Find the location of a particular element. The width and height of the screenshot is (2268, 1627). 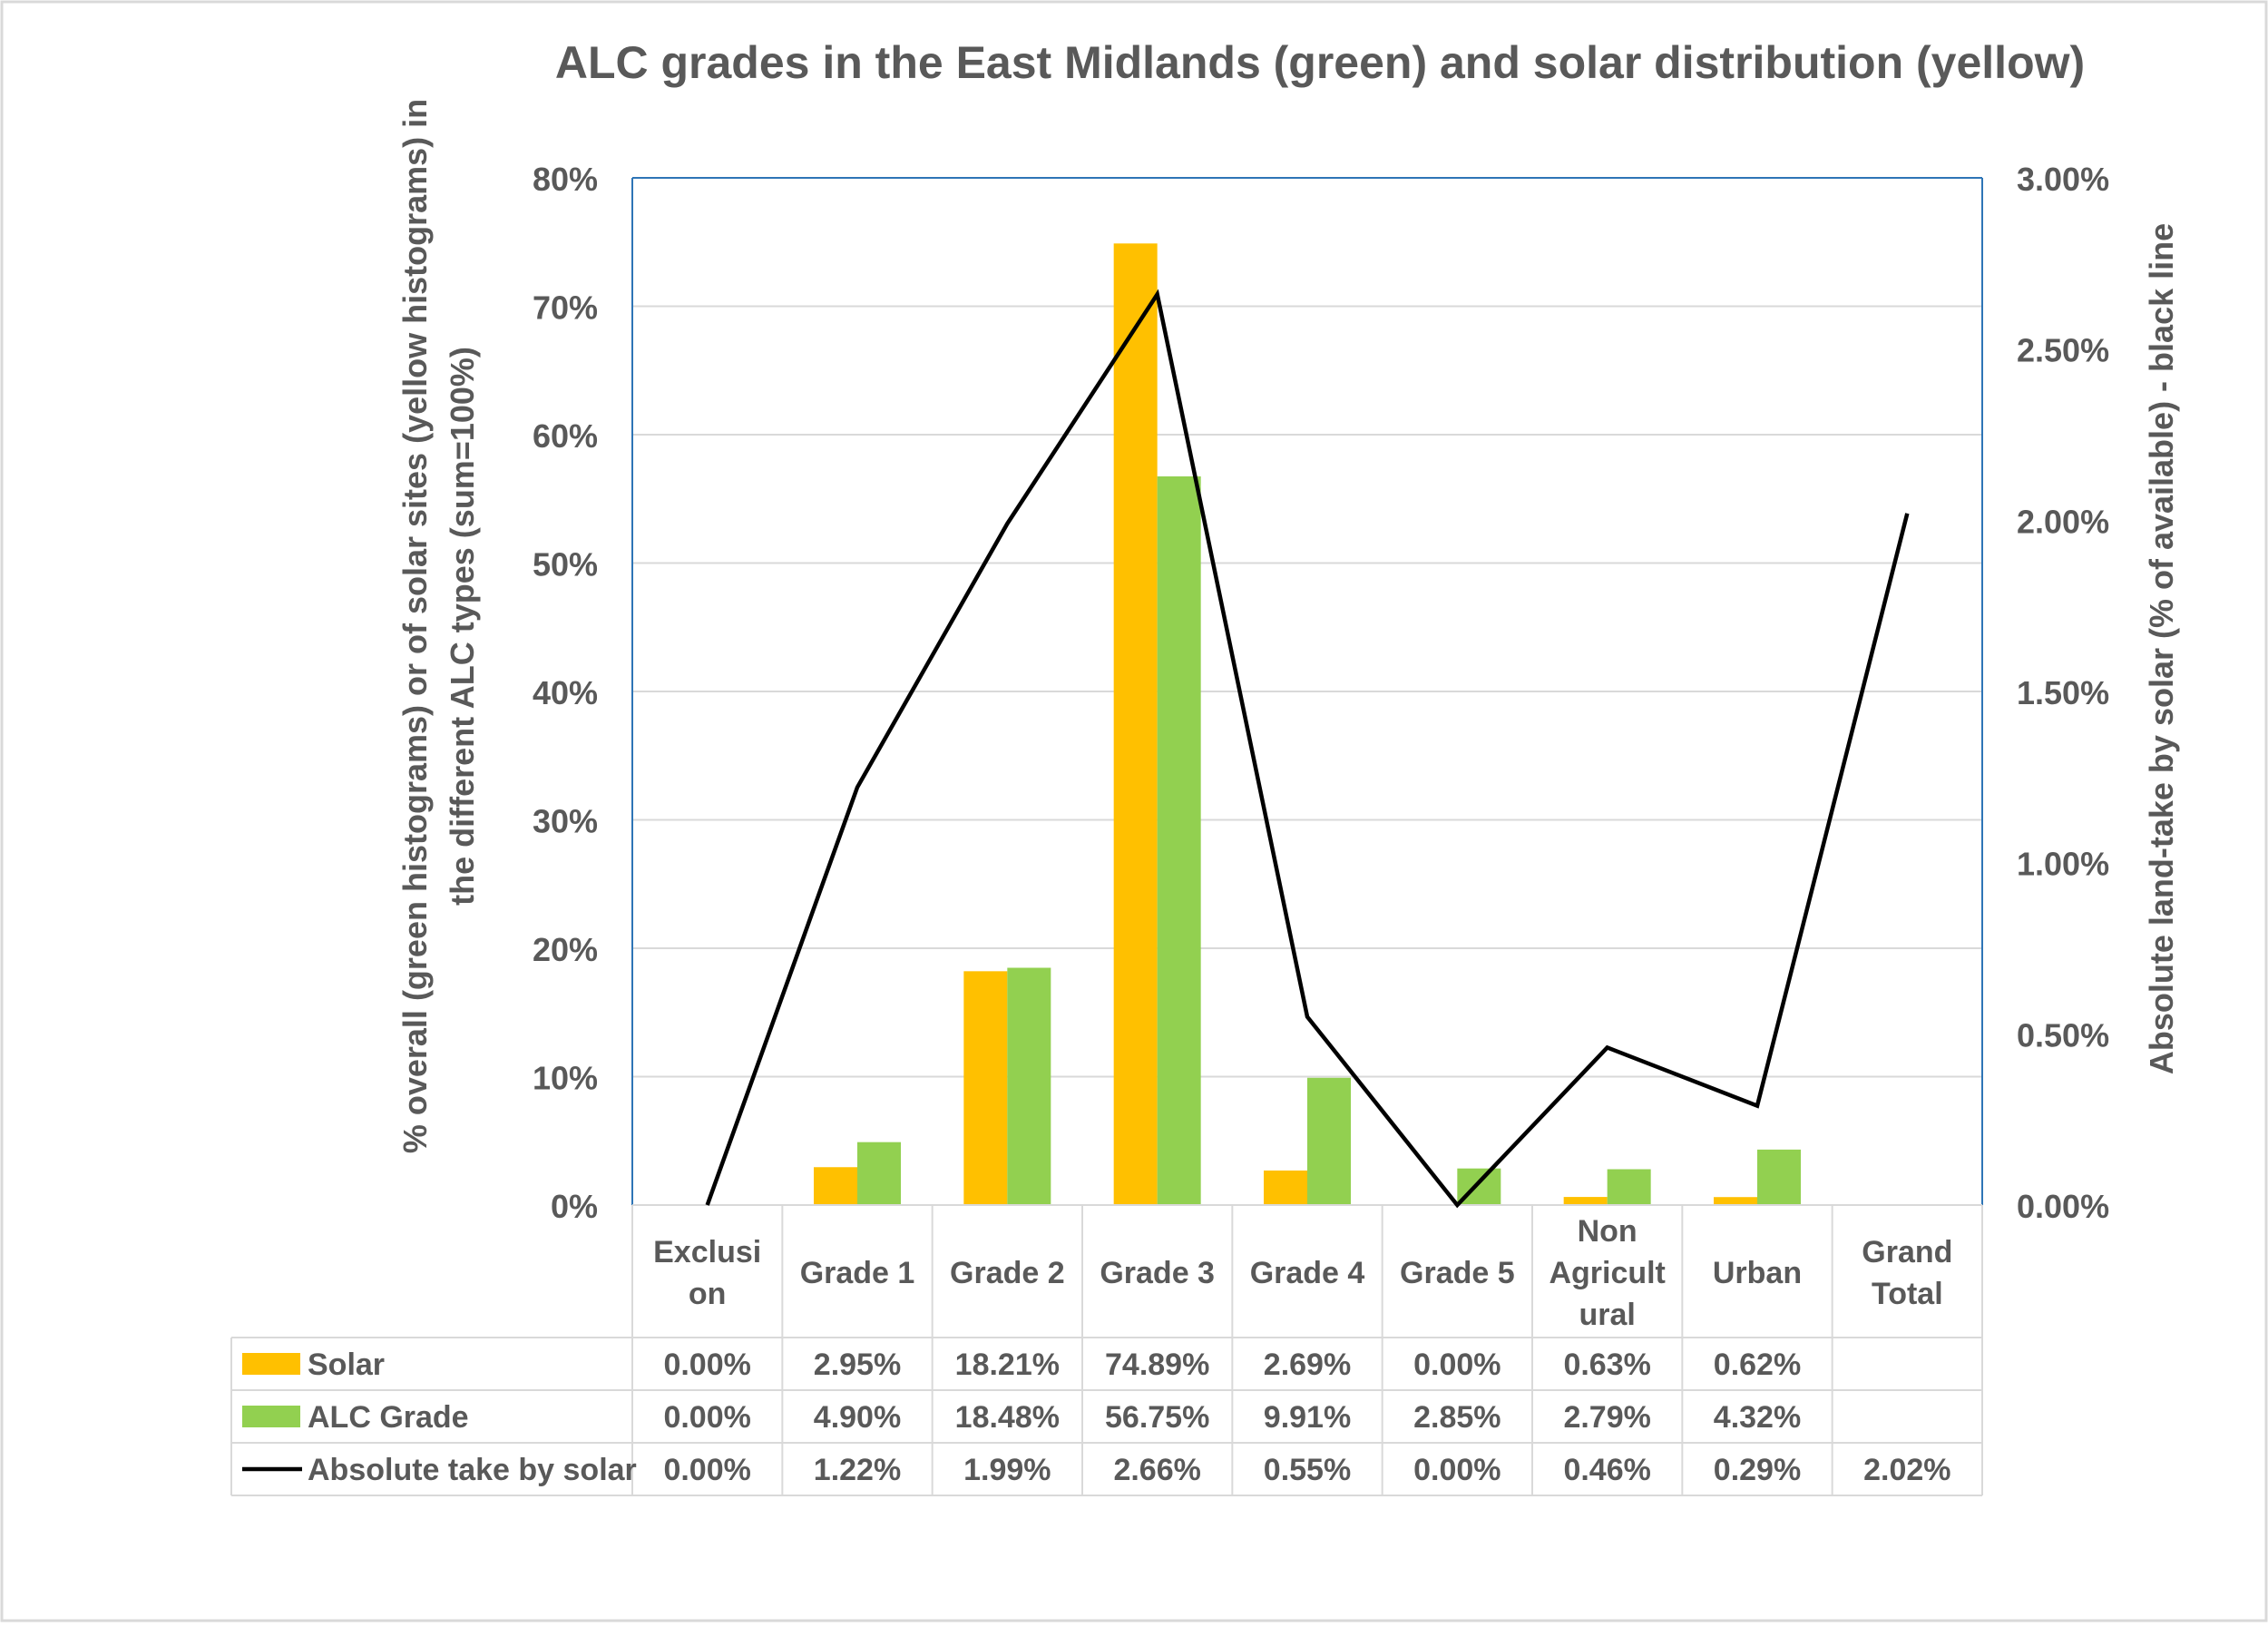

y2-tick-label: 3.00% is located at coordinates (2063, 180).